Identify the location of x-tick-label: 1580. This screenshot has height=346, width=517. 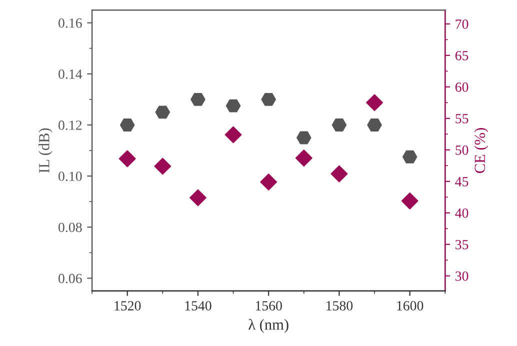
(339, 305).